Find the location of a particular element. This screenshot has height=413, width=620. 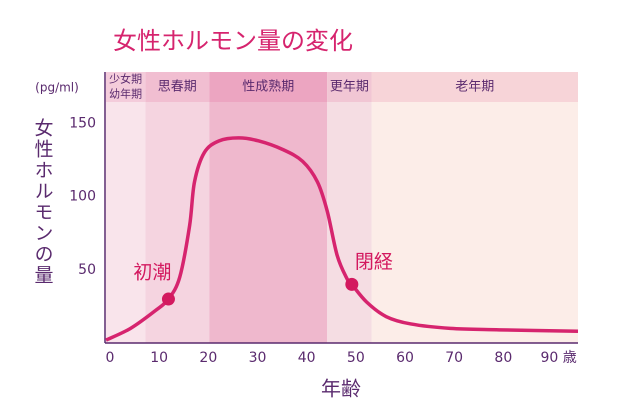

band-label: 老年期 is located at coordinates (474, 87).